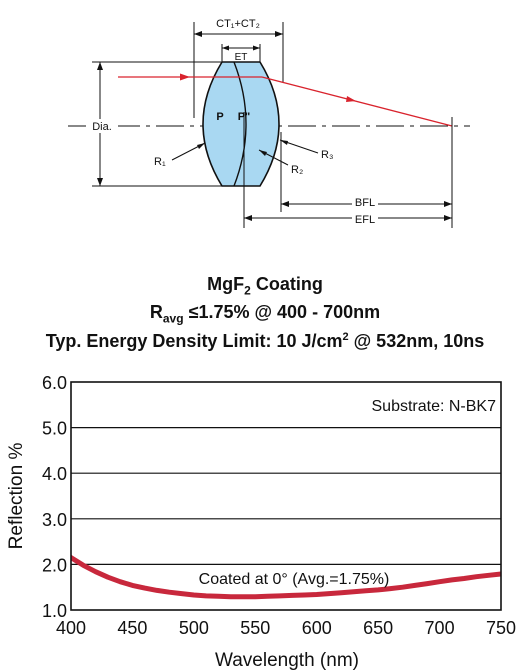  Describe the element at coordinates (287, 660) in the screenshot. I see `x-axis-label: Wavelength (nm)` at that location.